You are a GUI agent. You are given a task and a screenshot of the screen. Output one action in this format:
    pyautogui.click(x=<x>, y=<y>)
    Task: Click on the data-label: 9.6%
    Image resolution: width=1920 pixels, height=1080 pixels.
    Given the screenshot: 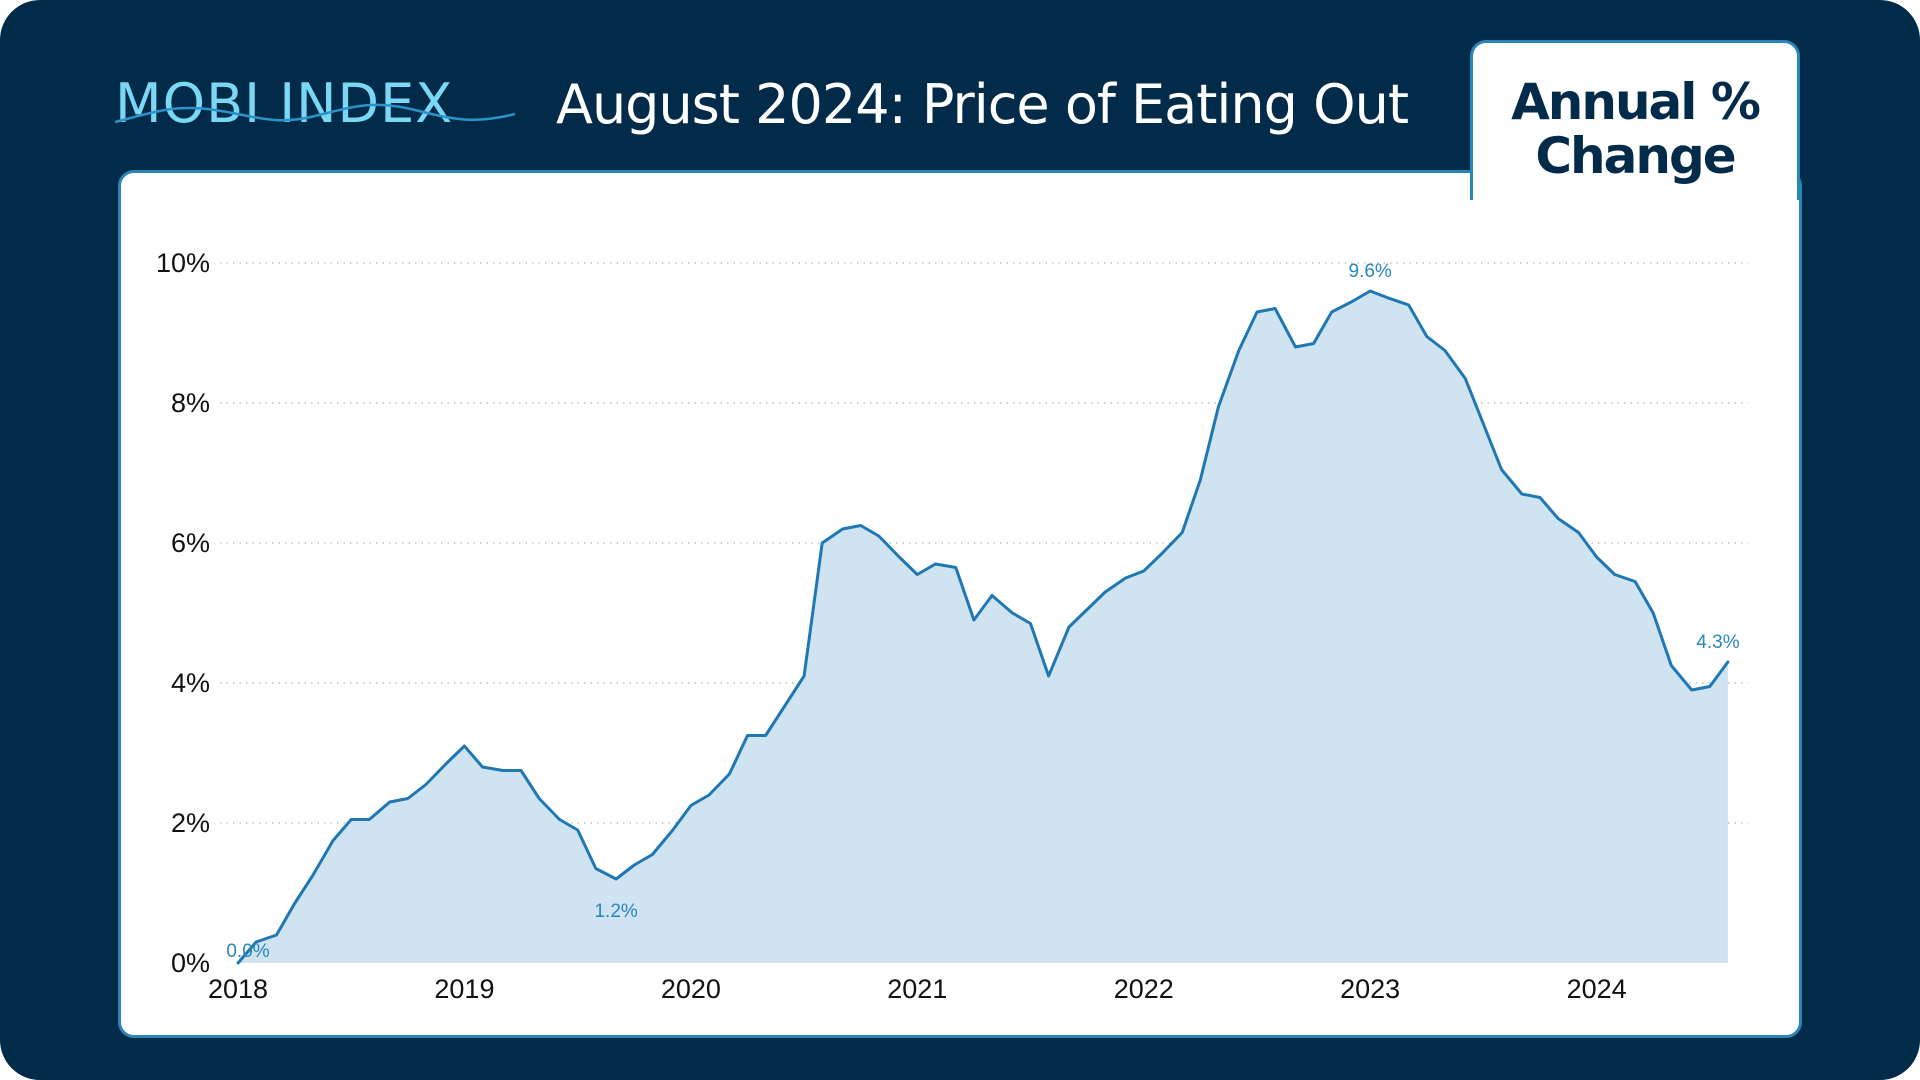 What is the action you would take?
    pyautogui.click(x=1370, y=271)
    